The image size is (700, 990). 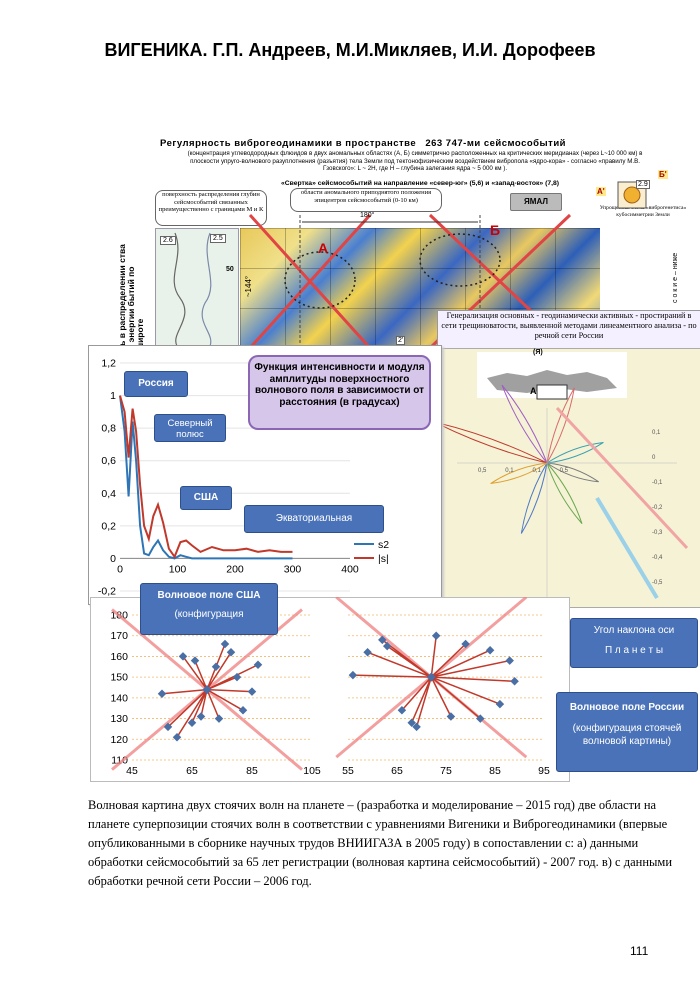 What do you see at coordinates (119, 636) in the screenshot?
I see `y-tick-label: 170` at bounding box center [119, 636].